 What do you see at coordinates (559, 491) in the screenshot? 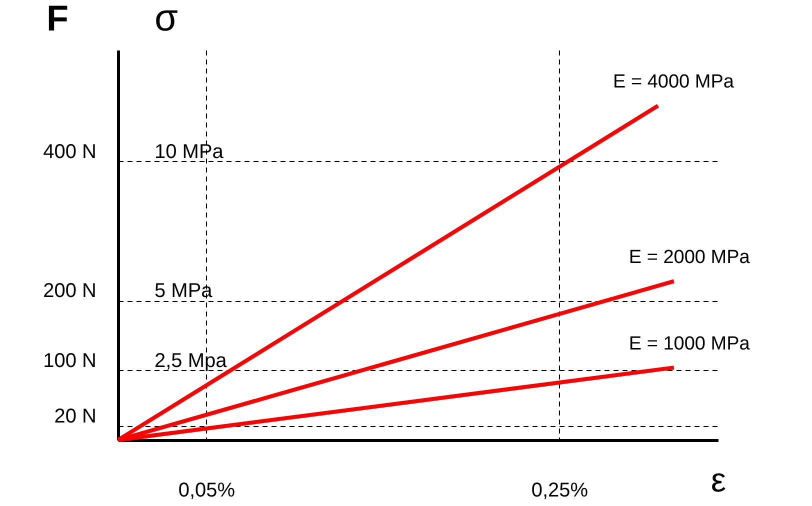
I see `x-tick-label: 0,25%` at bounding box center [559, 491].